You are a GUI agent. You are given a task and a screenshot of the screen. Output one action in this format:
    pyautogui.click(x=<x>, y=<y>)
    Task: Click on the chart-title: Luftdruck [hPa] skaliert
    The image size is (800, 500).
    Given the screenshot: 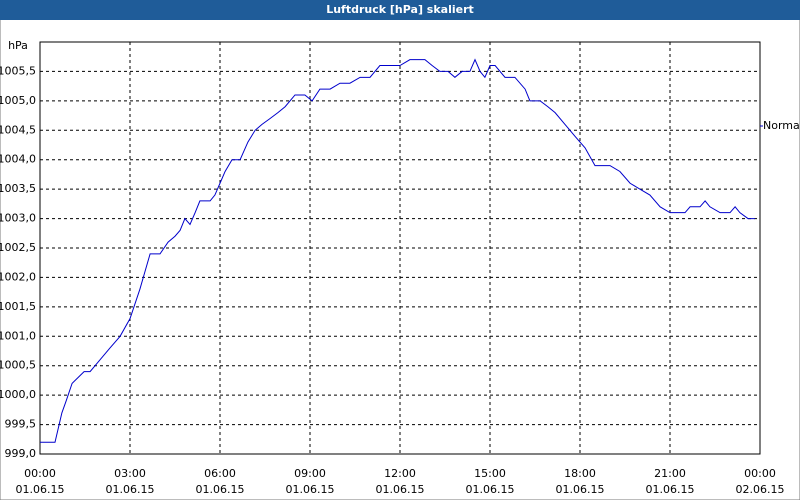 What is the action you would take?
    pyautogui.click(x=400, y=9)
    